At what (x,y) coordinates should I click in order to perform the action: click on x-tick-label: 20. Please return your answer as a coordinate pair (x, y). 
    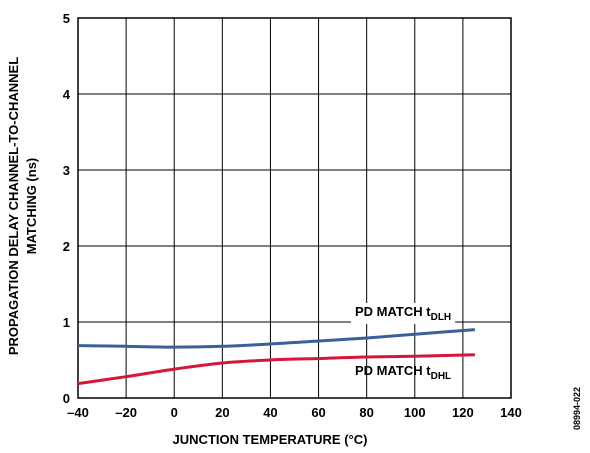
    Looking at the image, I should click on (222, 412).